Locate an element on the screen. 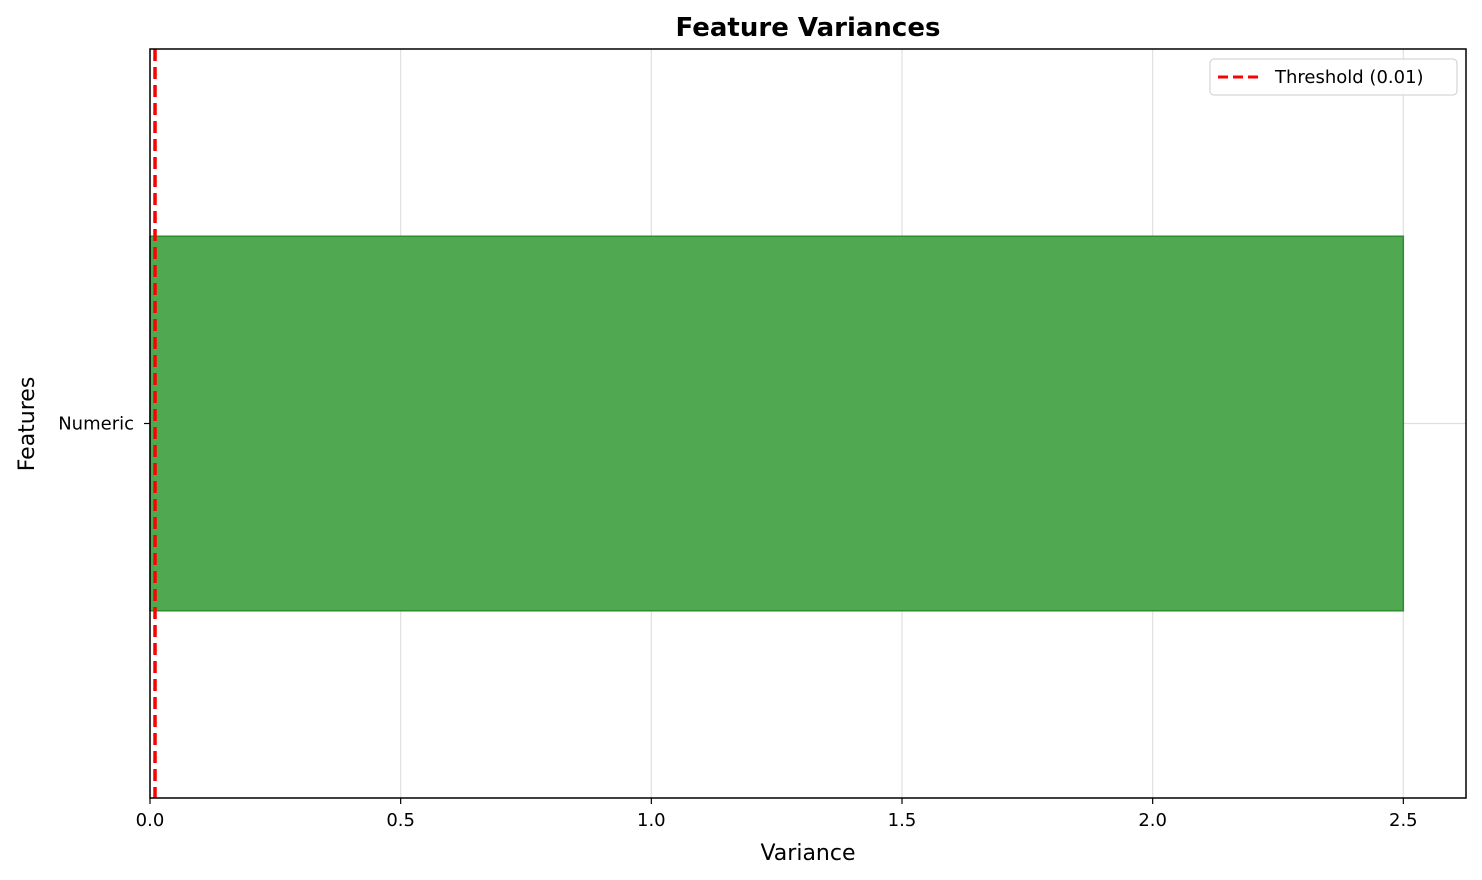 This screenshot has height=880, width=1482. legend-threshold-label: Threshold (0.01) is located at coordinates (1349, 77).